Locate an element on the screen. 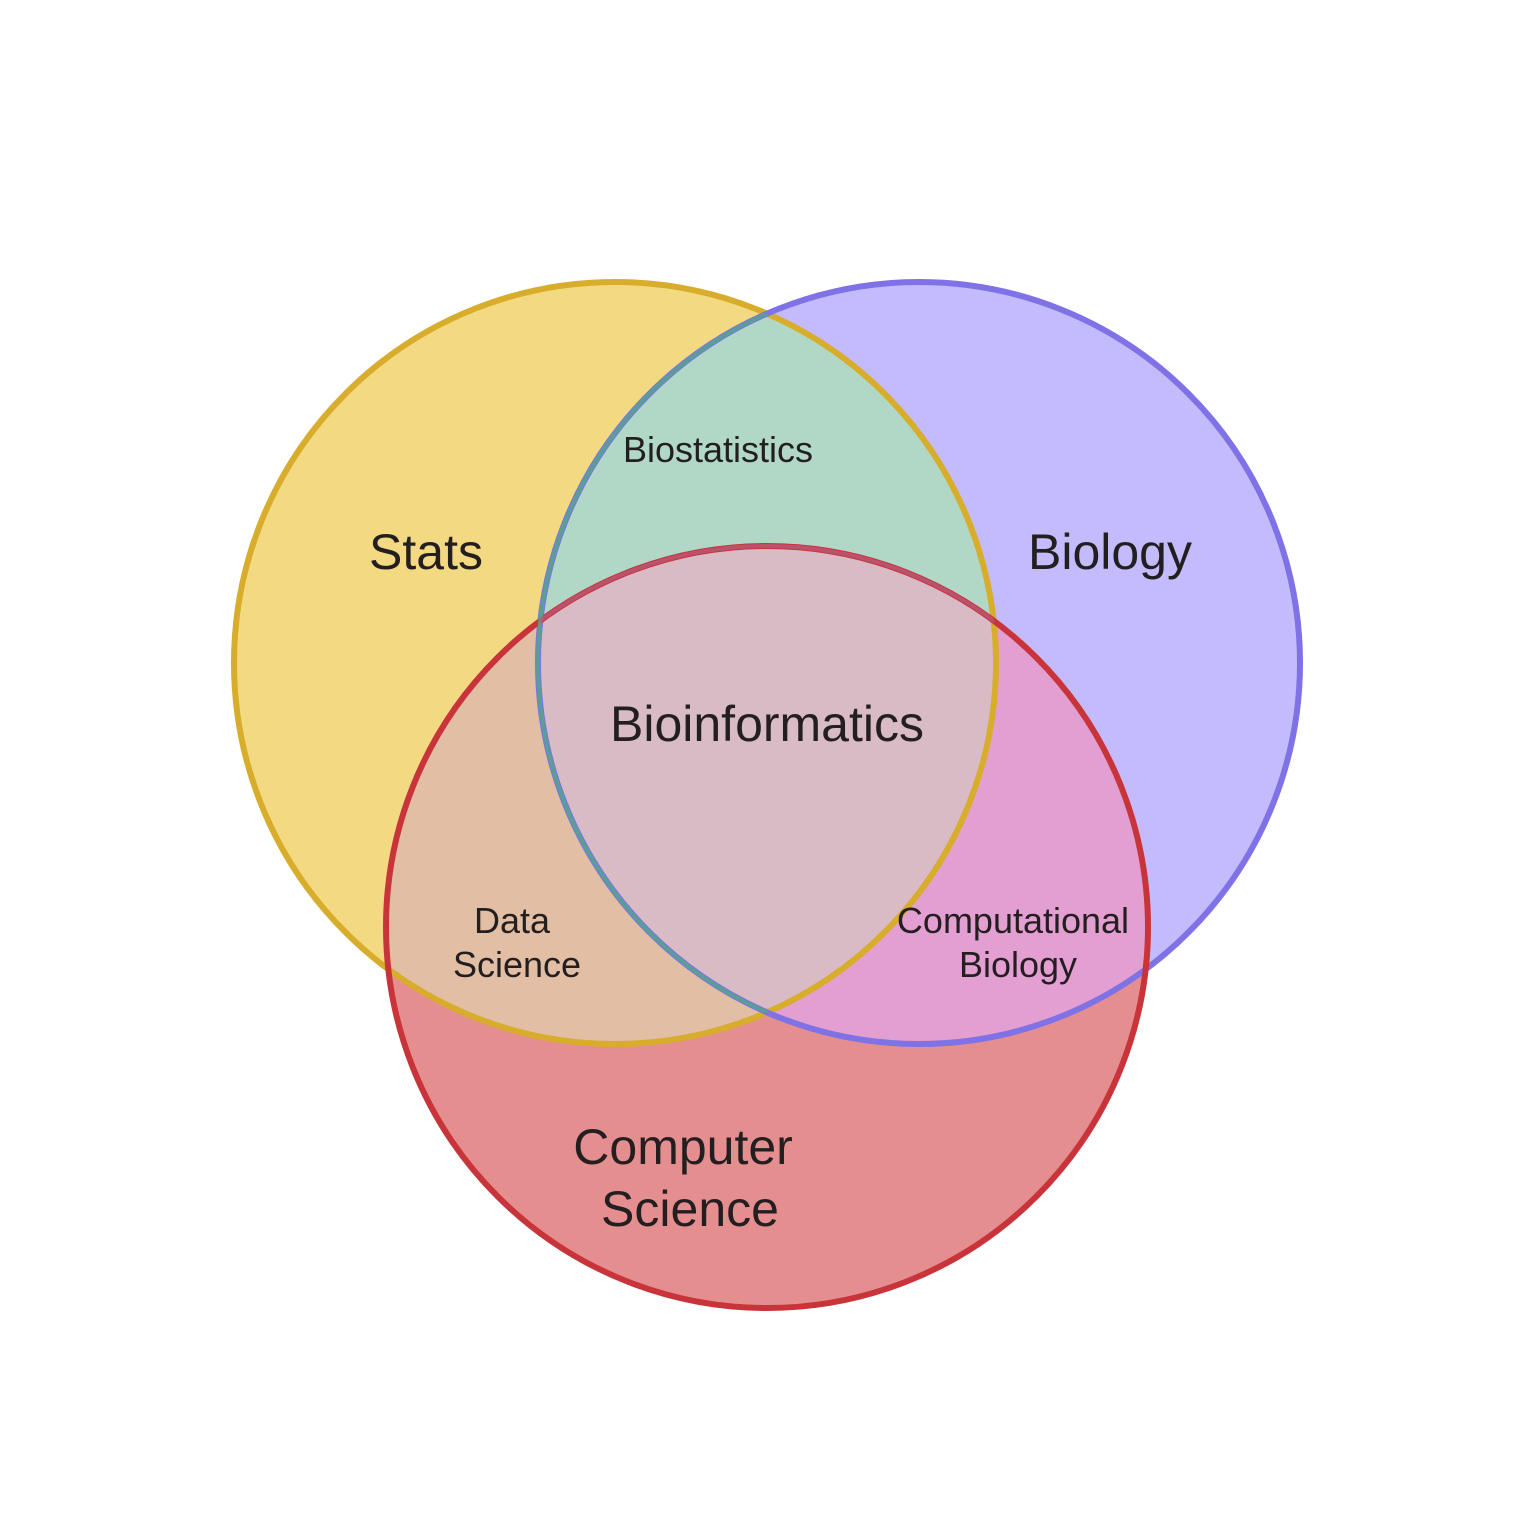 The image size is (1536, 1536). bioinformatics-region is located at coordinates (767, 795).